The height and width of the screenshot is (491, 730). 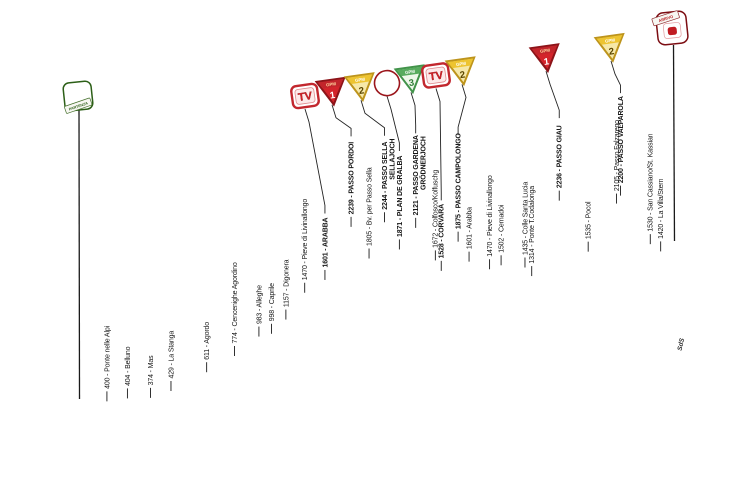 I want to click on signature: SdS, so click(x=682, y=344).